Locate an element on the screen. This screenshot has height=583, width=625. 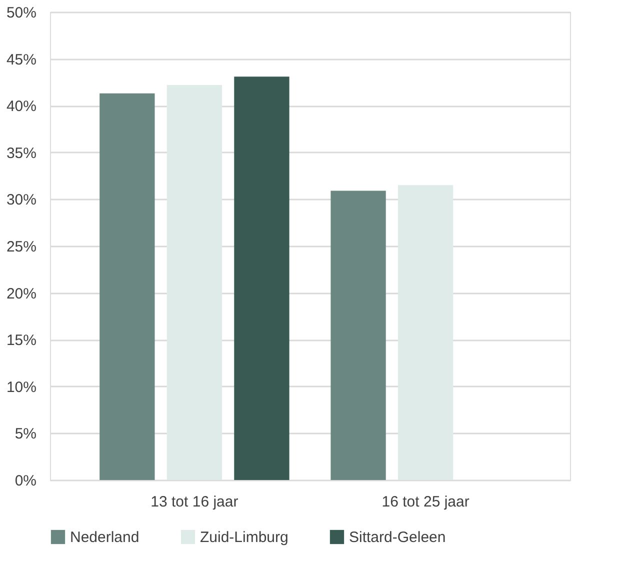
y-tick-label: 0% is located at coordinates (25, 481).